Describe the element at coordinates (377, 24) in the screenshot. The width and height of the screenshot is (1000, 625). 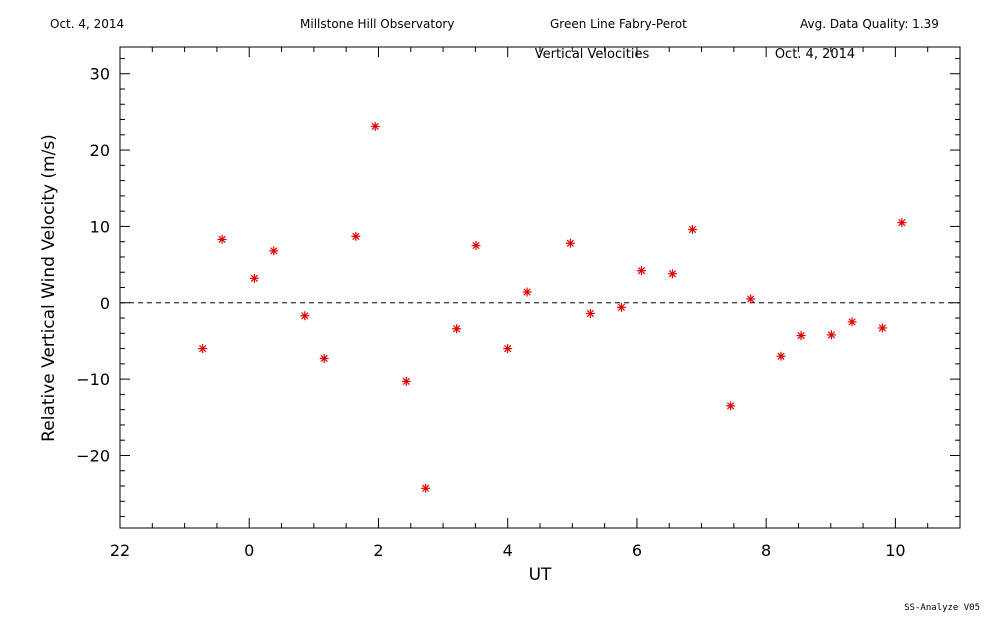
I see `header-observatory: Millstone Hill Observatory` at that location.